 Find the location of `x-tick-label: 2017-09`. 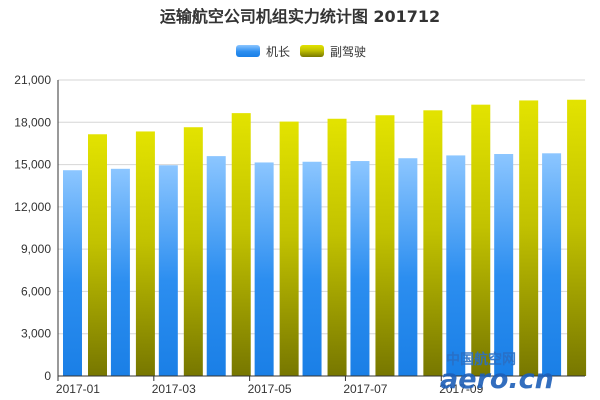

x-tick-label: 2017-09 is located at coordinates (461, 389).